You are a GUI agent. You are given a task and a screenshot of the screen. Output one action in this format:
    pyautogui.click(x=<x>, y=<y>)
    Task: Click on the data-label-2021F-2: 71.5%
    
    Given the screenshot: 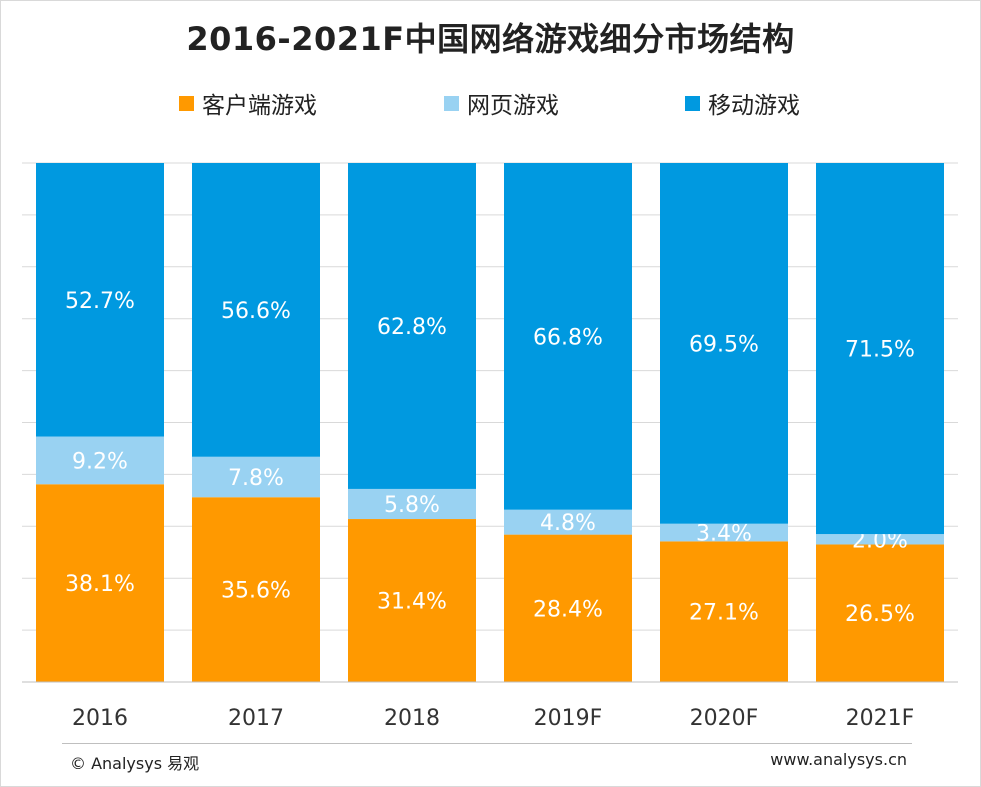 What is the action you would take?
    pyautogui.click(x=880, y=350)
    